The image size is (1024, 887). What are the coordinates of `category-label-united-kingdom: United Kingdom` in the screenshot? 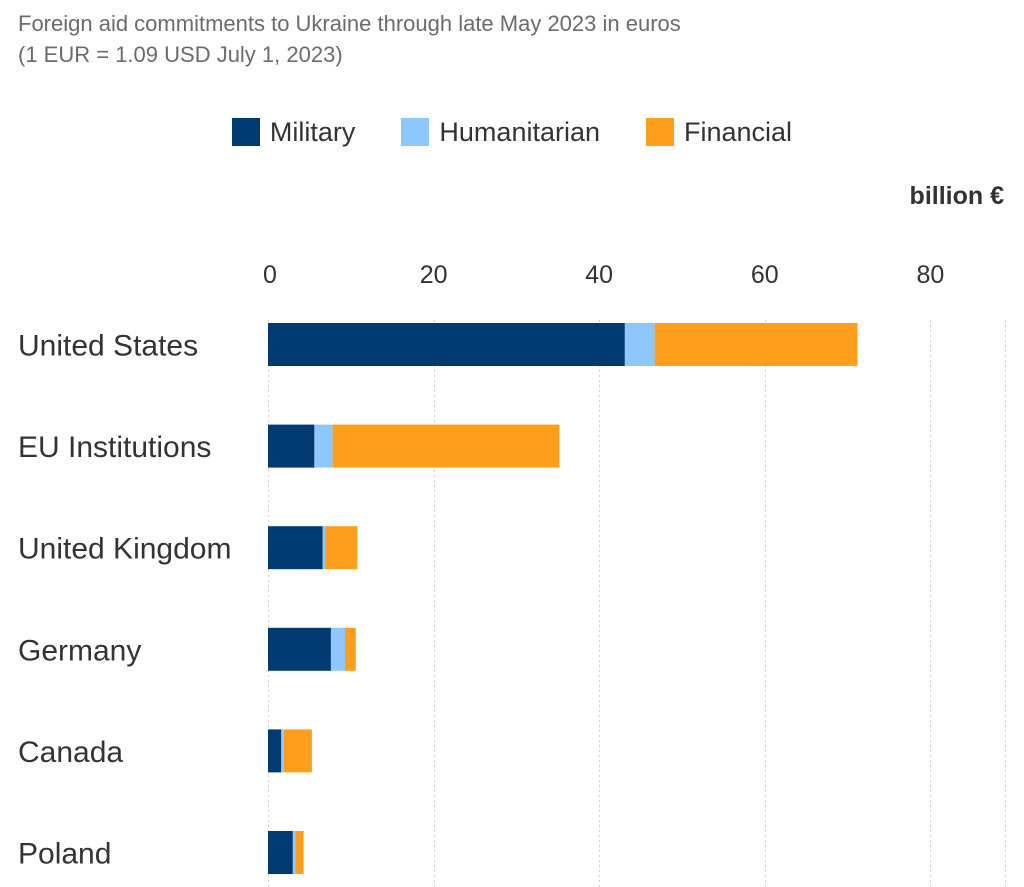 It's located at (124, 549).